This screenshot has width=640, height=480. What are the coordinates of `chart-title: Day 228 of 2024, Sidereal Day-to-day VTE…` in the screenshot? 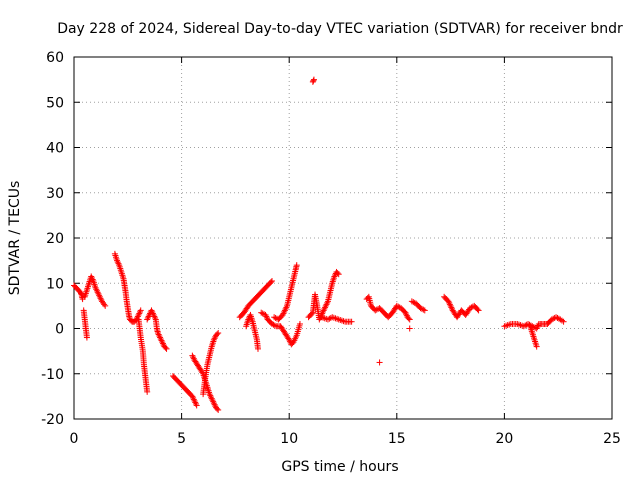 It's located at (340, 29).